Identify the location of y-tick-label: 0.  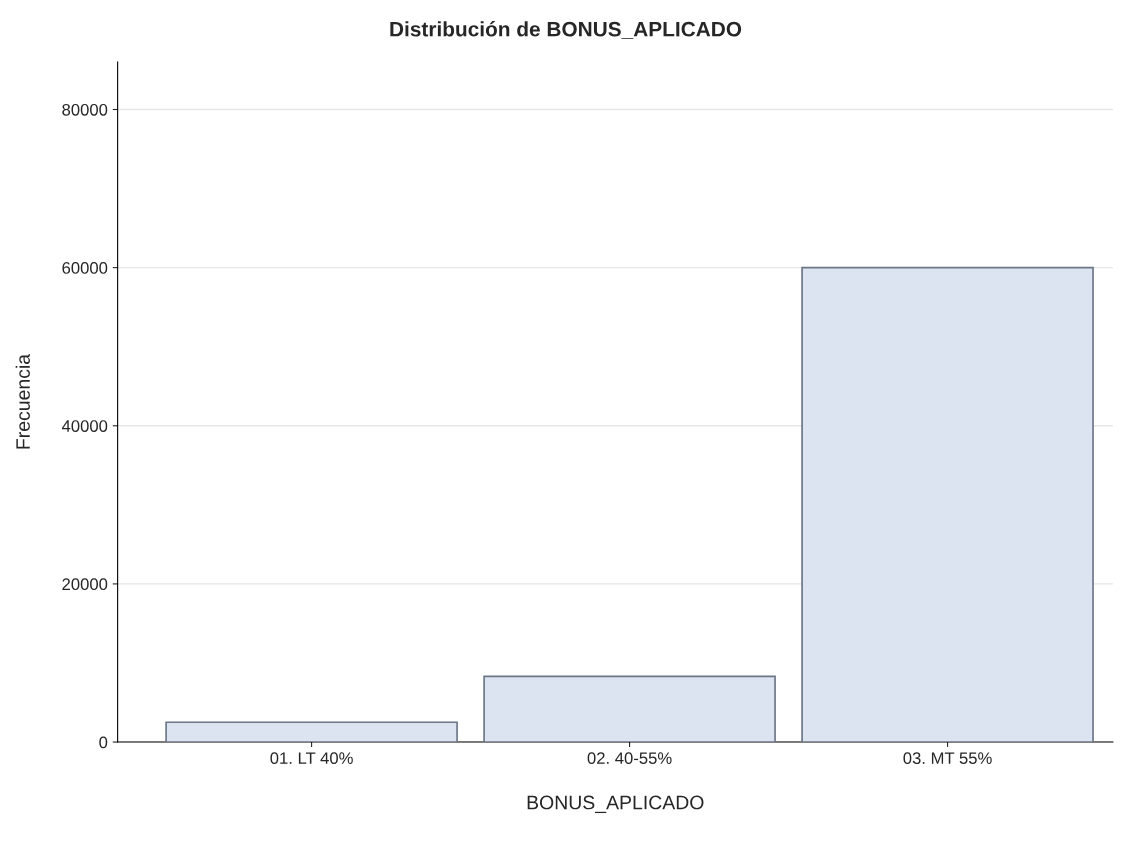
(103, 742).